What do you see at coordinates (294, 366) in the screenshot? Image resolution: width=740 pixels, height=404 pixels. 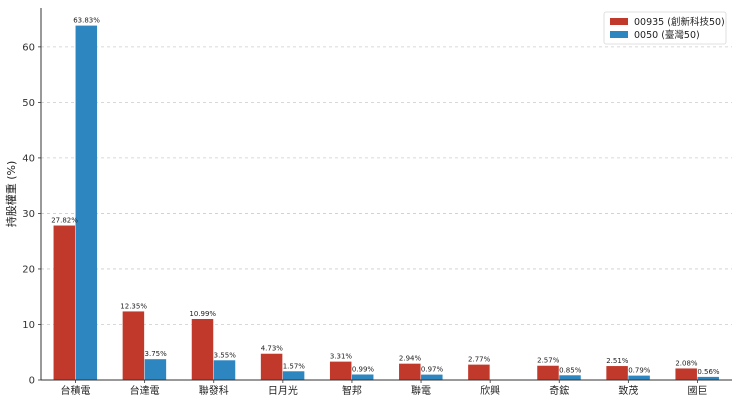 I see `data-label: 1.57%` at bounding box center [294, 366].